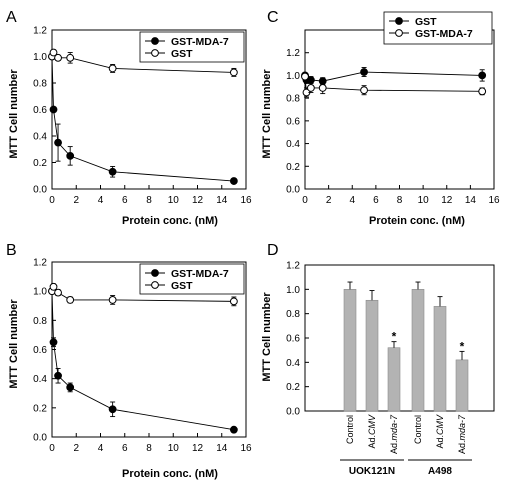  Describe the element at coordinates (222, 448) in the screenshot. I see `x-tick-label: 14` at that location.